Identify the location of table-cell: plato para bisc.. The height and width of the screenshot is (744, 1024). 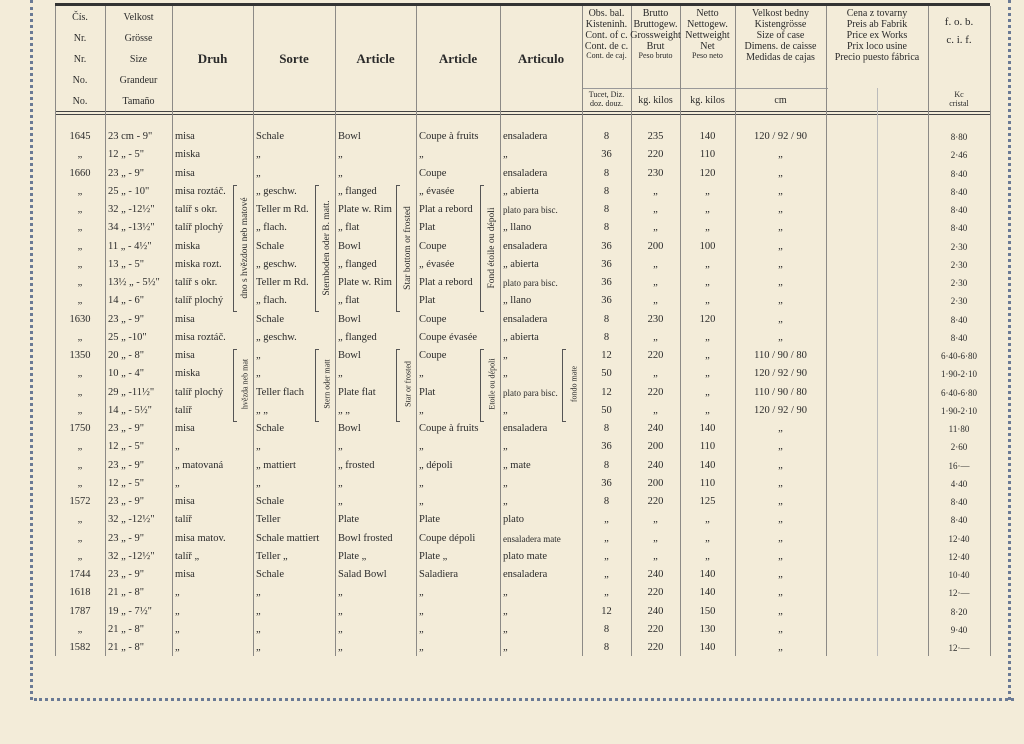
(530, 210).